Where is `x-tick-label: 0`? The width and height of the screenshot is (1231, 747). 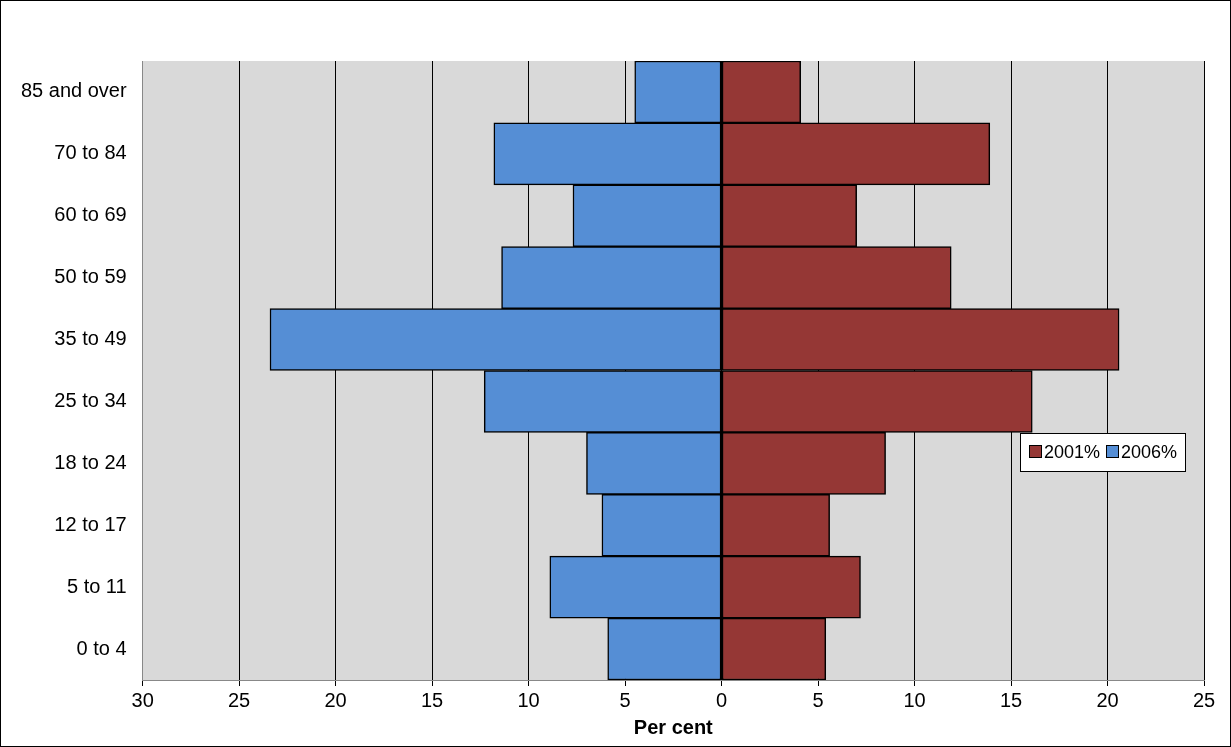
x-tick-label: 0 is located at coordinates (722, 699).